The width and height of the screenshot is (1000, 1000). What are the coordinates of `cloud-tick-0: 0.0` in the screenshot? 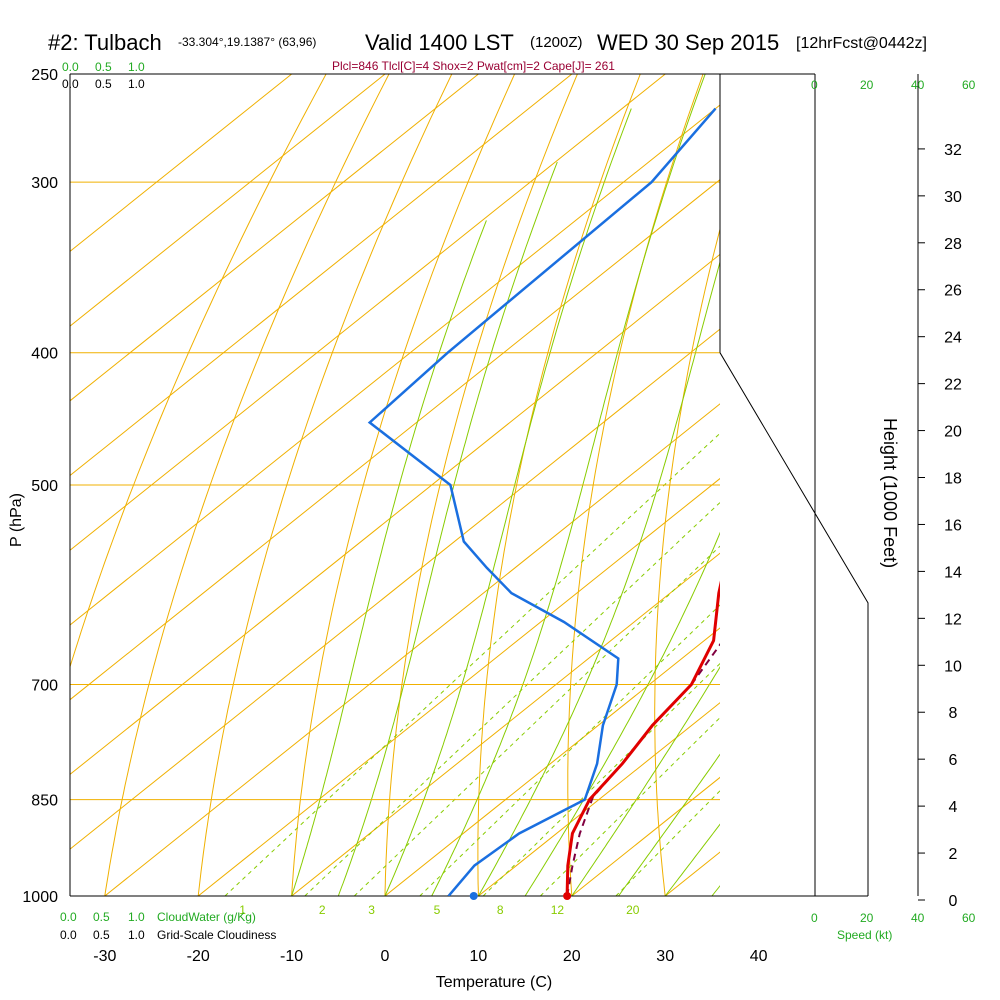 It's located at (70, 67).